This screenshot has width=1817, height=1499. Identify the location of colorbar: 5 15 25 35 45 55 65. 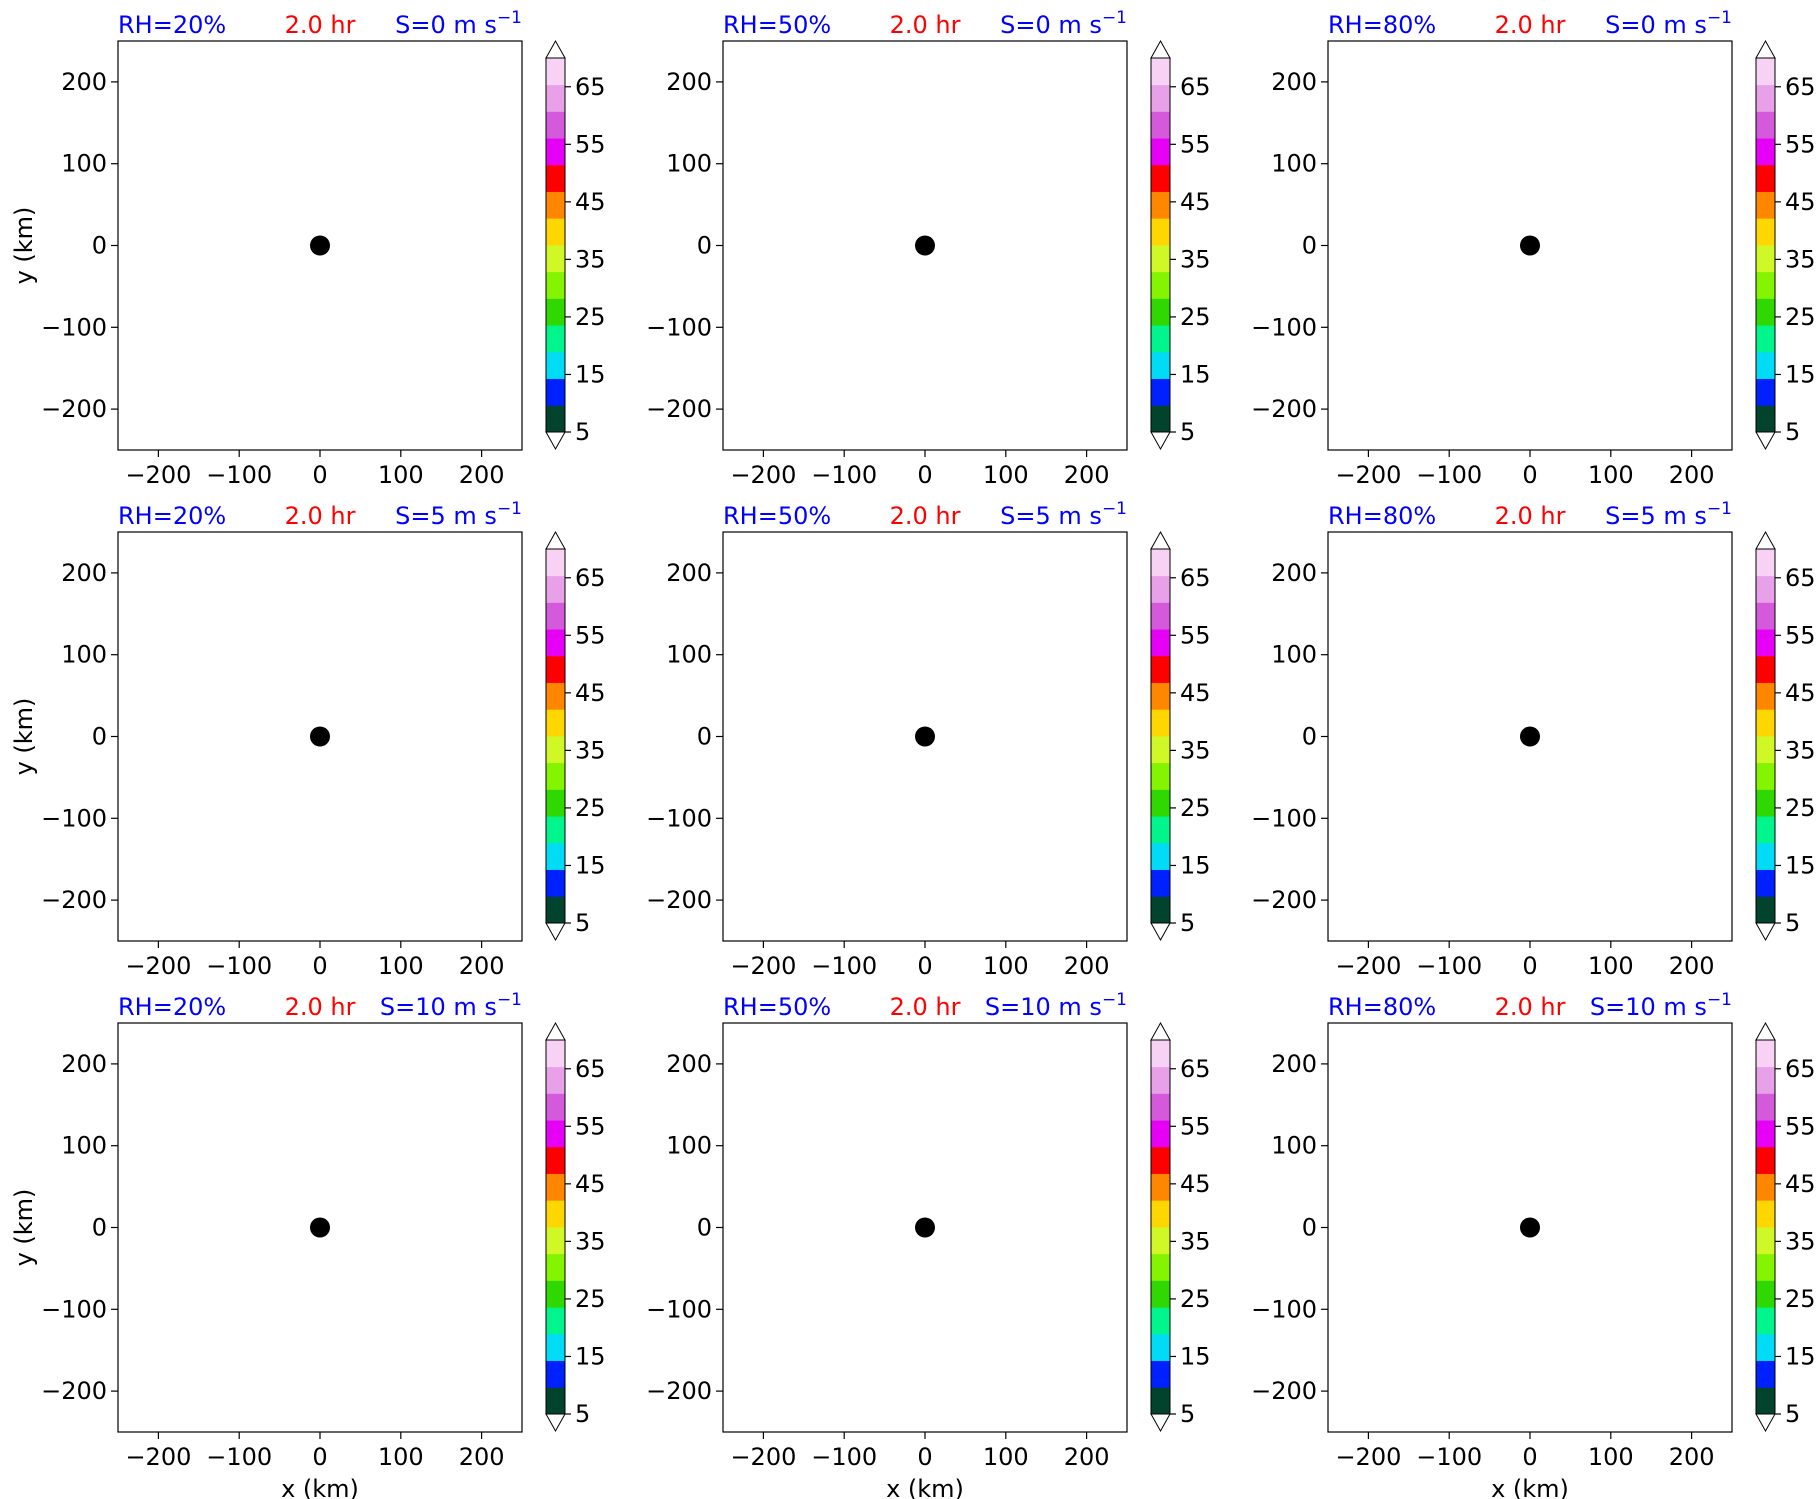
(1785, 736).